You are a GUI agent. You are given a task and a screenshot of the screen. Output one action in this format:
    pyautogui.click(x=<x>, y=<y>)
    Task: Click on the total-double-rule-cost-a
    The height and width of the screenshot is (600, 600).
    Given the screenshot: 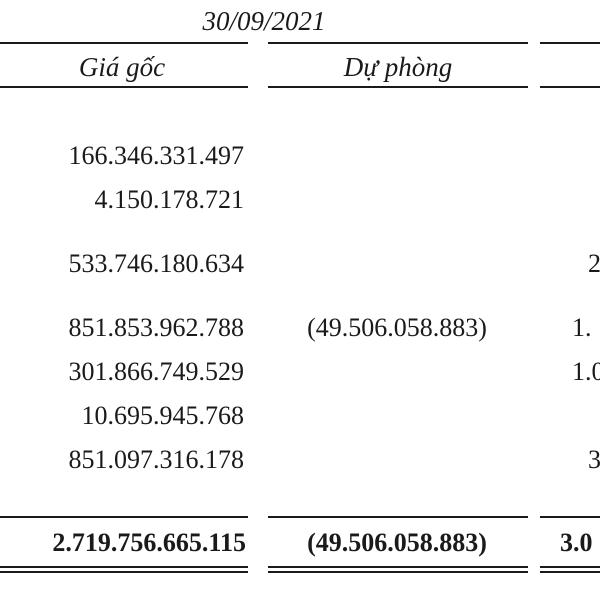 What is the action you would take?
    pyautogui.click(x=124, y=567)
    